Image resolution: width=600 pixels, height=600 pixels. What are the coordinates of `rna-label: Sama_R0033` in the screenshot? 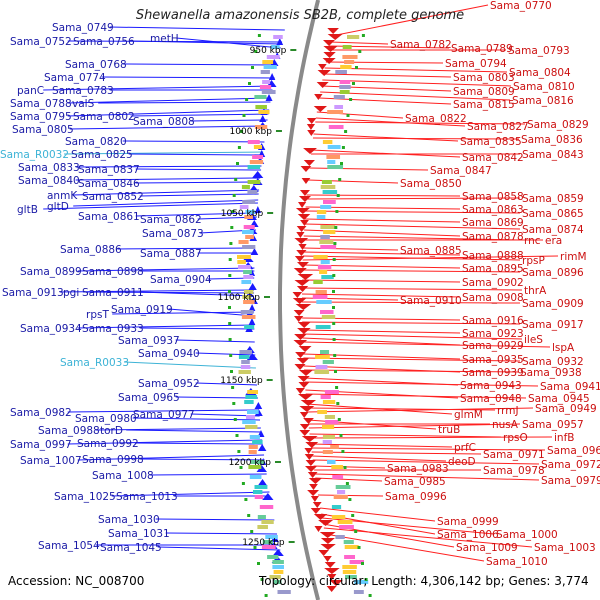 It's located at (94, 363).